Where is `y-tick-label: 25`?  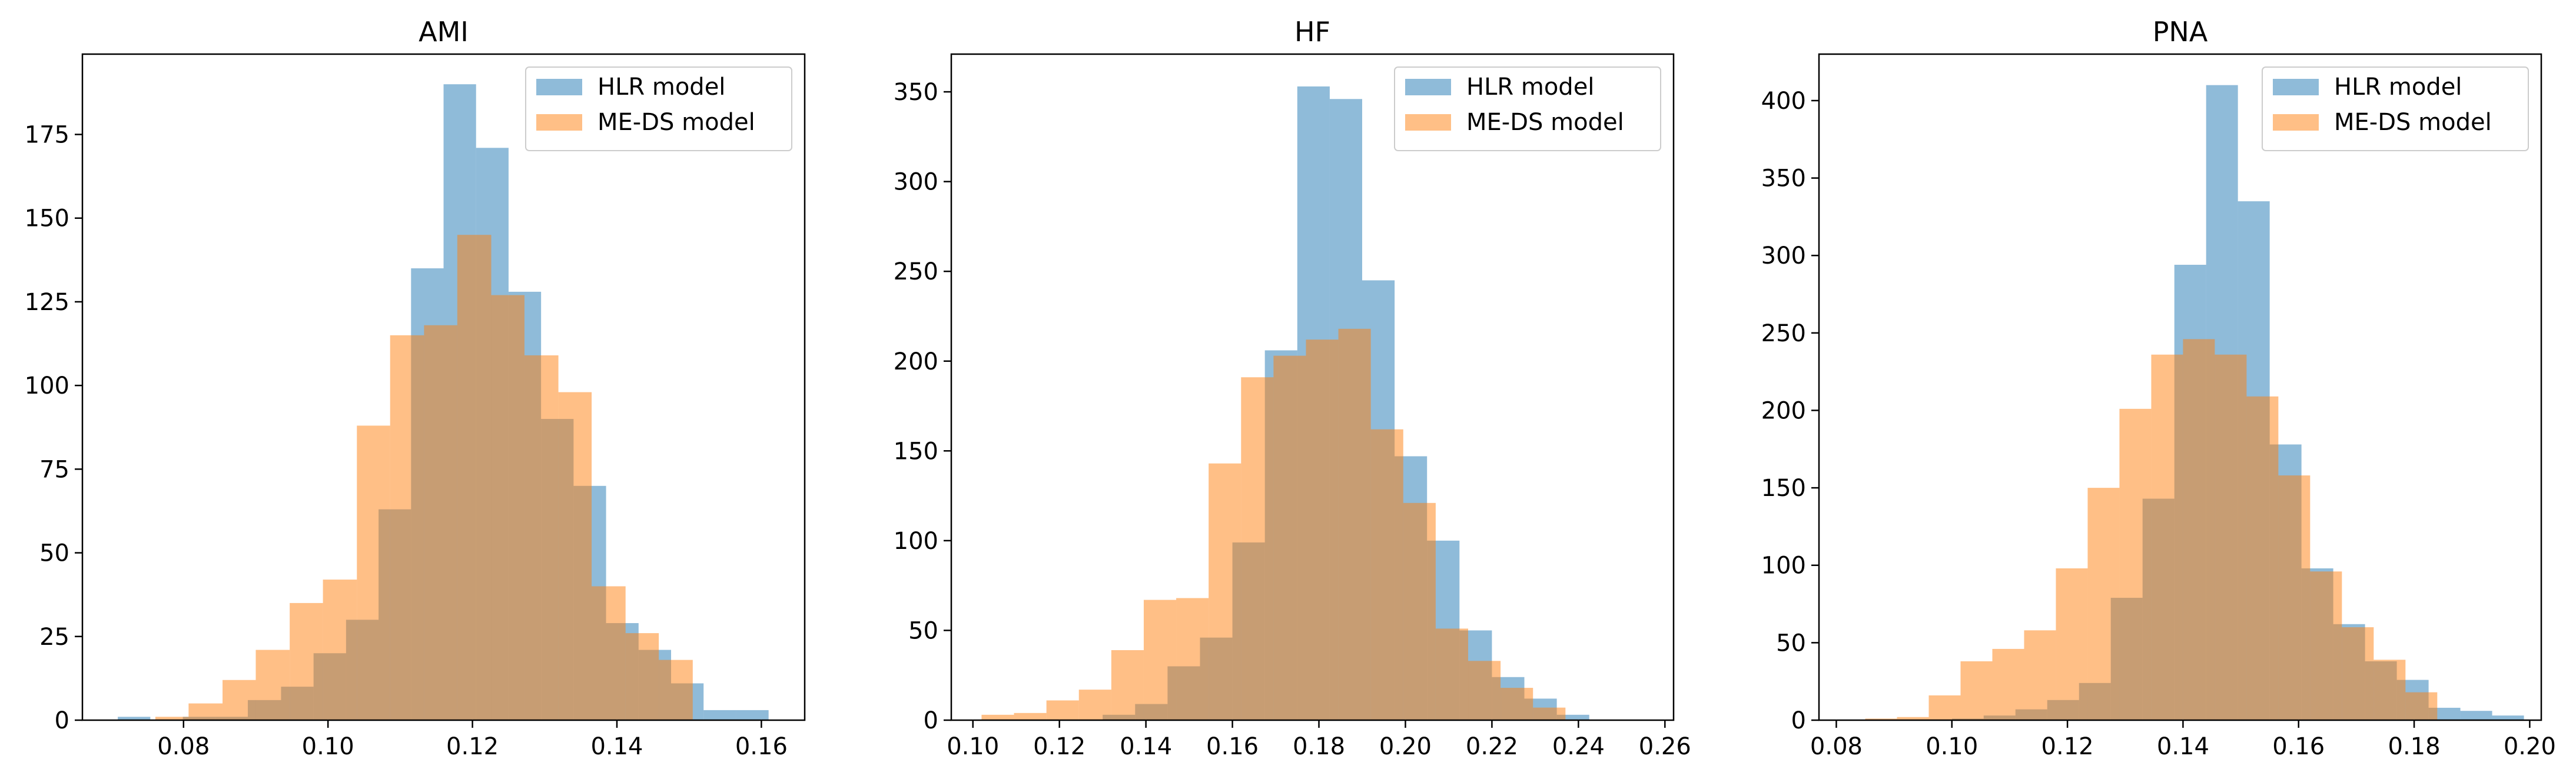 y-tick-label: 25 is located at coordinates (54, 637).